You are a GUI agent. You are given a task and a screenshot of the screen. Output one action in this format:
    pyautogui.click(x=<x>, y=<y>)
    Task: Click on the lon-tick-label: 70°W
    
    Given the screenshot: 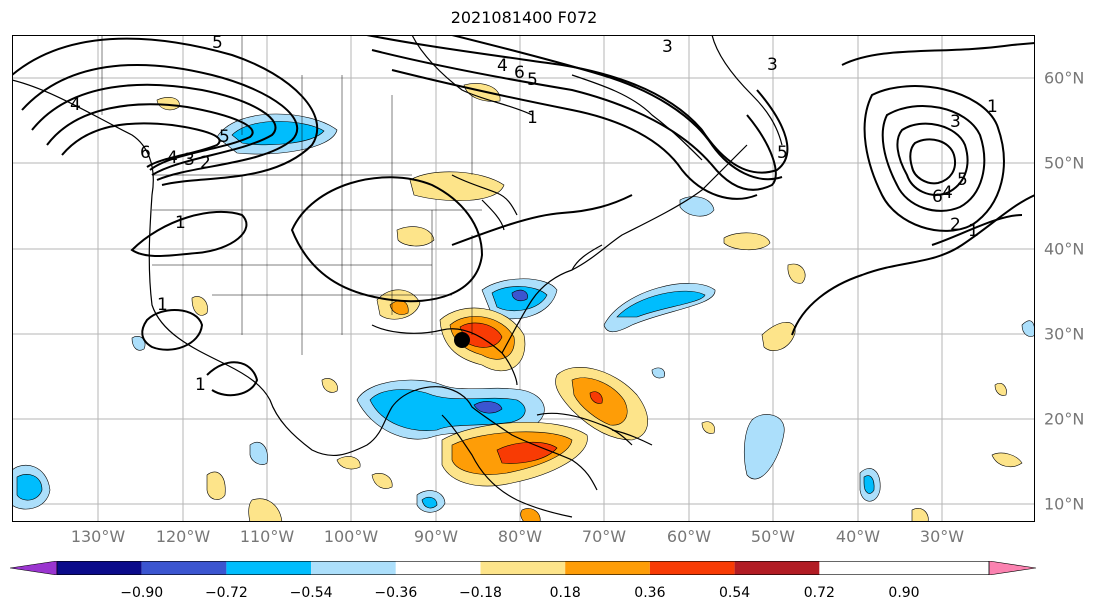 What is the action you would take?
    pyautogui.click(x=604, y=536)
    